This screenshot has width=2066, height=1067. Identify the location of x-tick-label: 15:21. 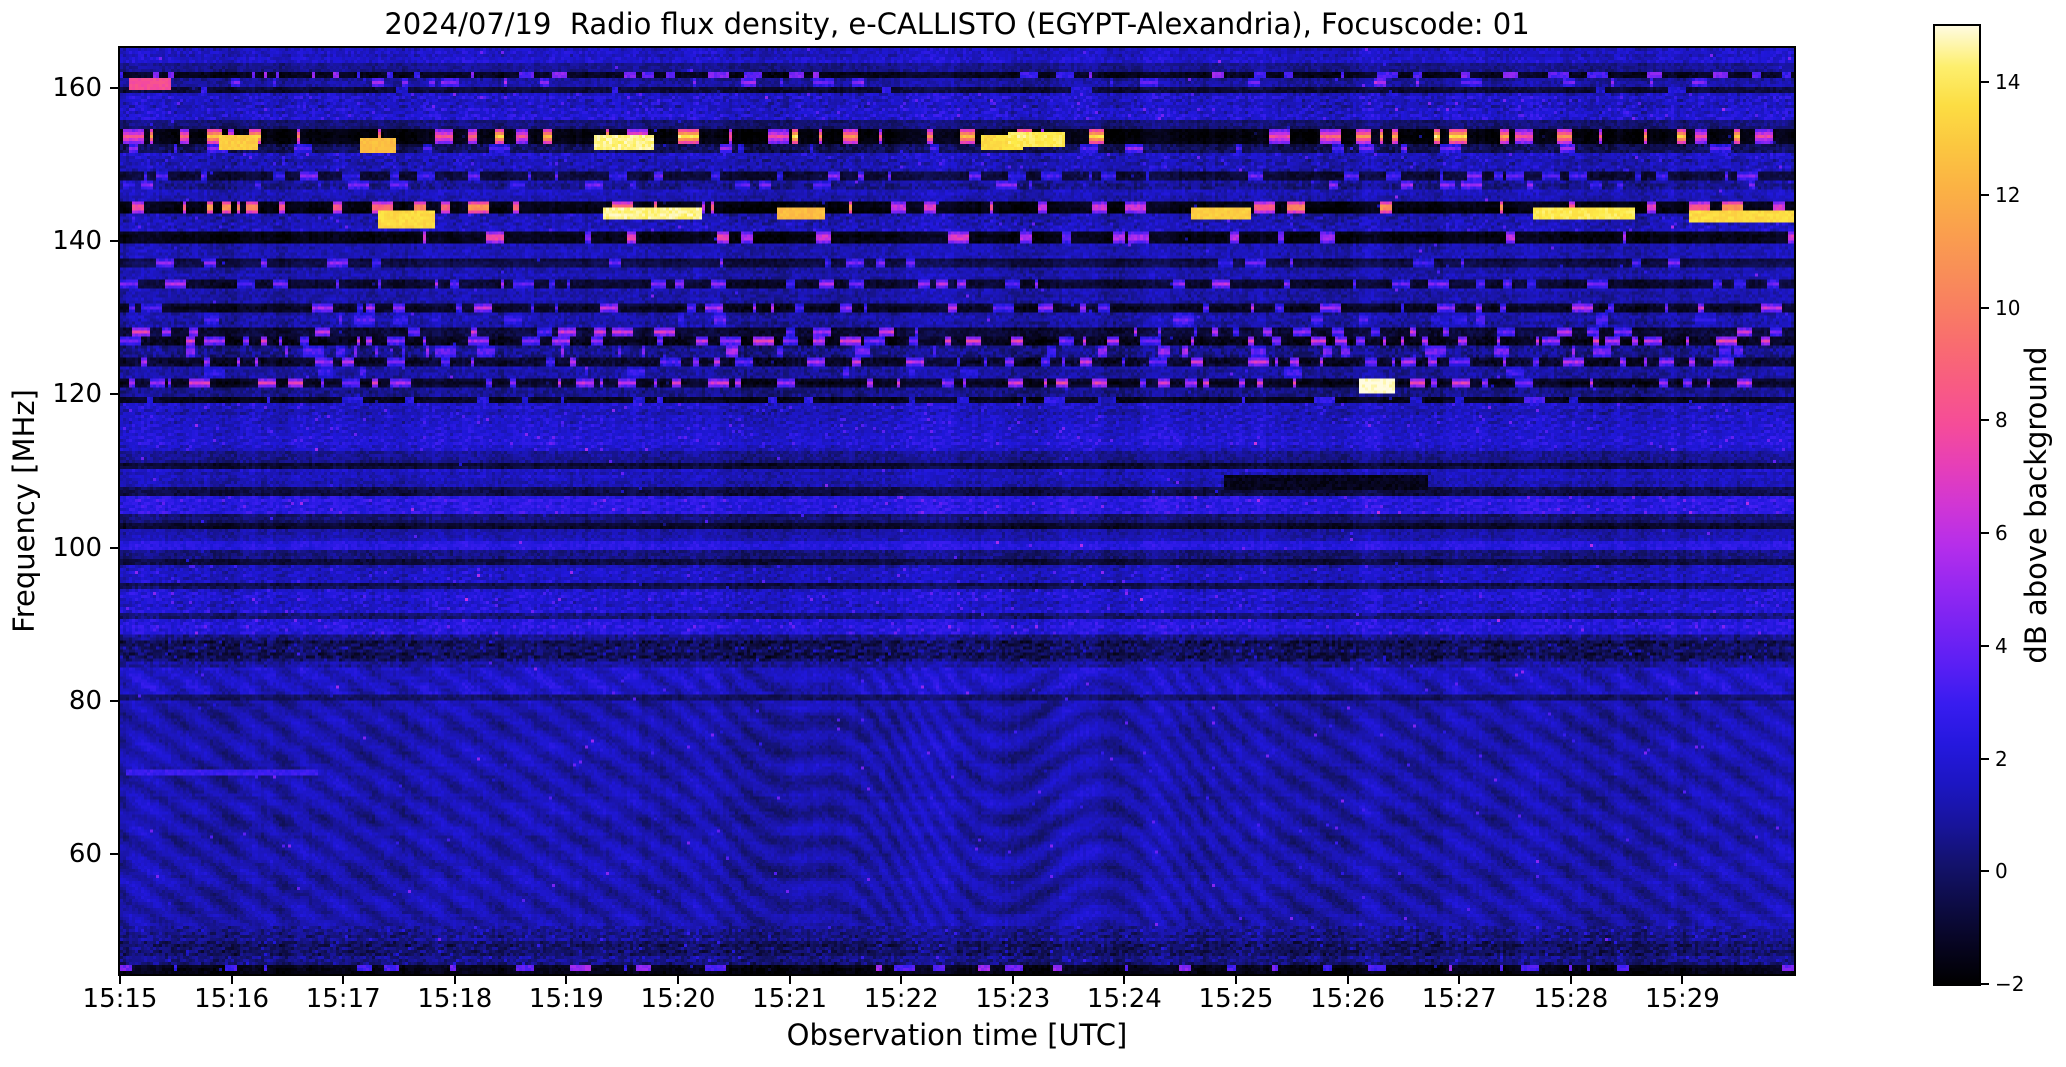
(790, 999).